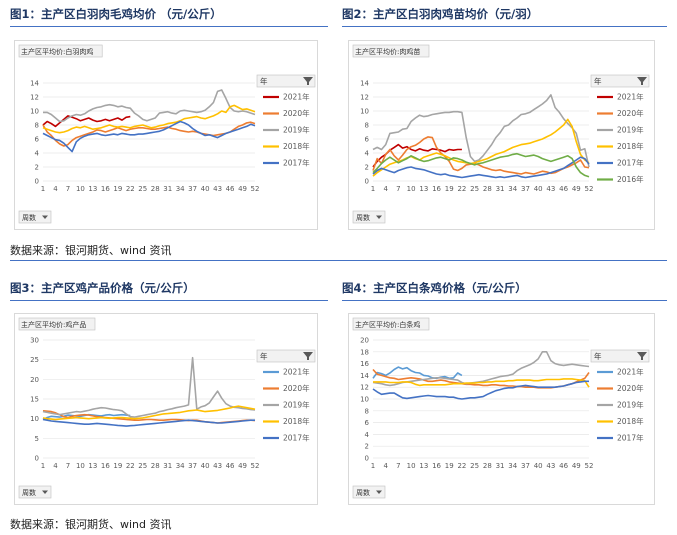 This screenshot has height=535, width=677. I want to click on y-tick-label: 8, so click(37, 126).